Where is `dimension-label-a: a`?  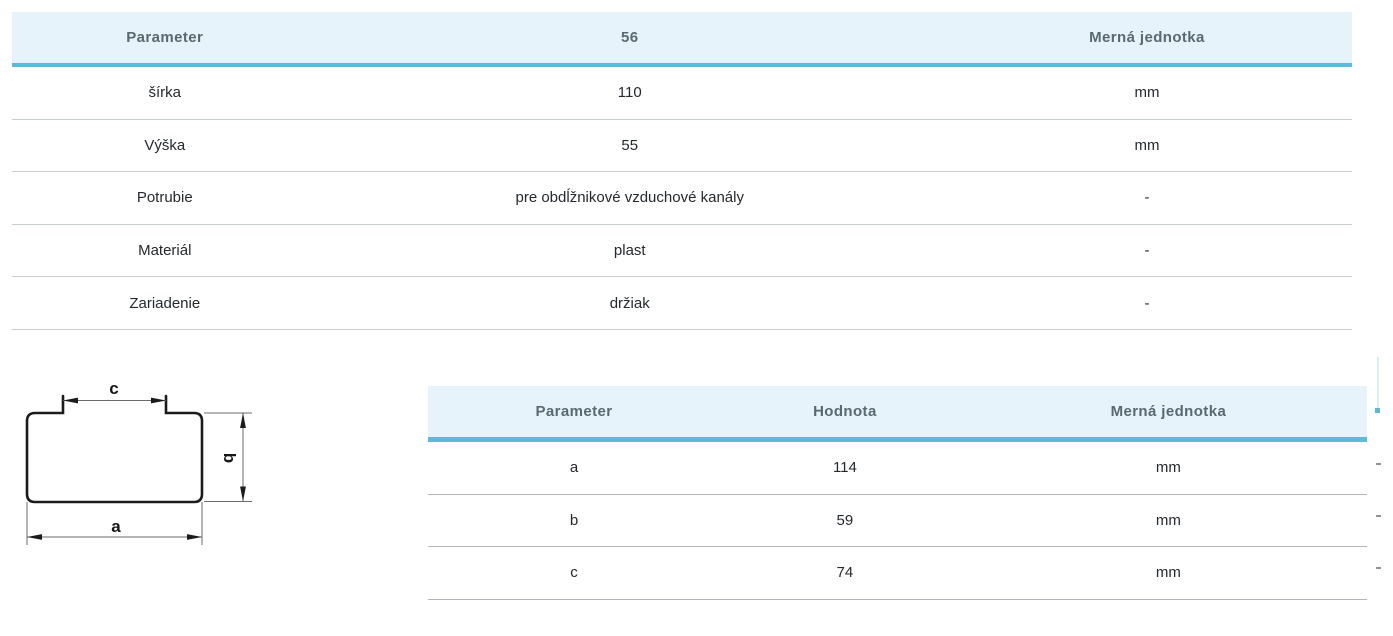
dimension-label-a: a is located at coordinates (116, 526).